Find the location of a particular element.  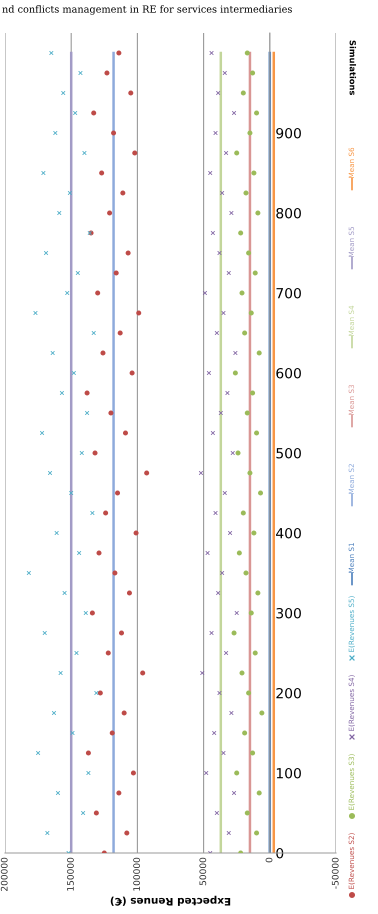

x-tick-label: 0 is located at coordinates (269, 860).